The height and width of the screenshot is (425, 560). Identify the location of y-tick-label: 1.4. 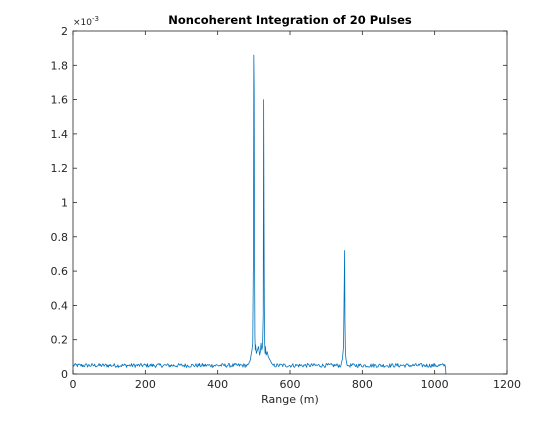
(60, 134).